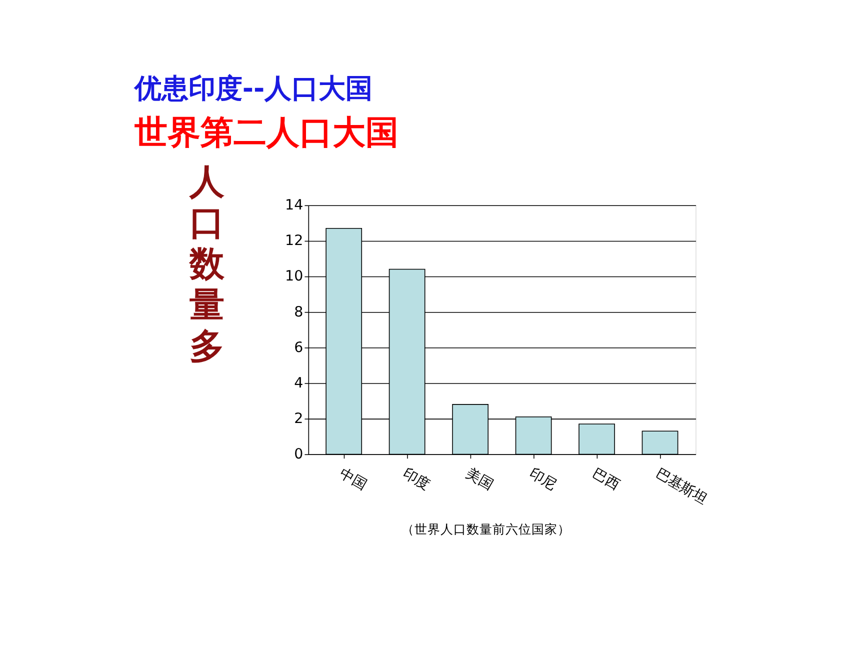 This screenshot has height=645, width=860. What do you see at coordinates (681, 487) in the screenshot?
I see `x-tick-label: 巴基斯坦` at bounding box center [681, 487].